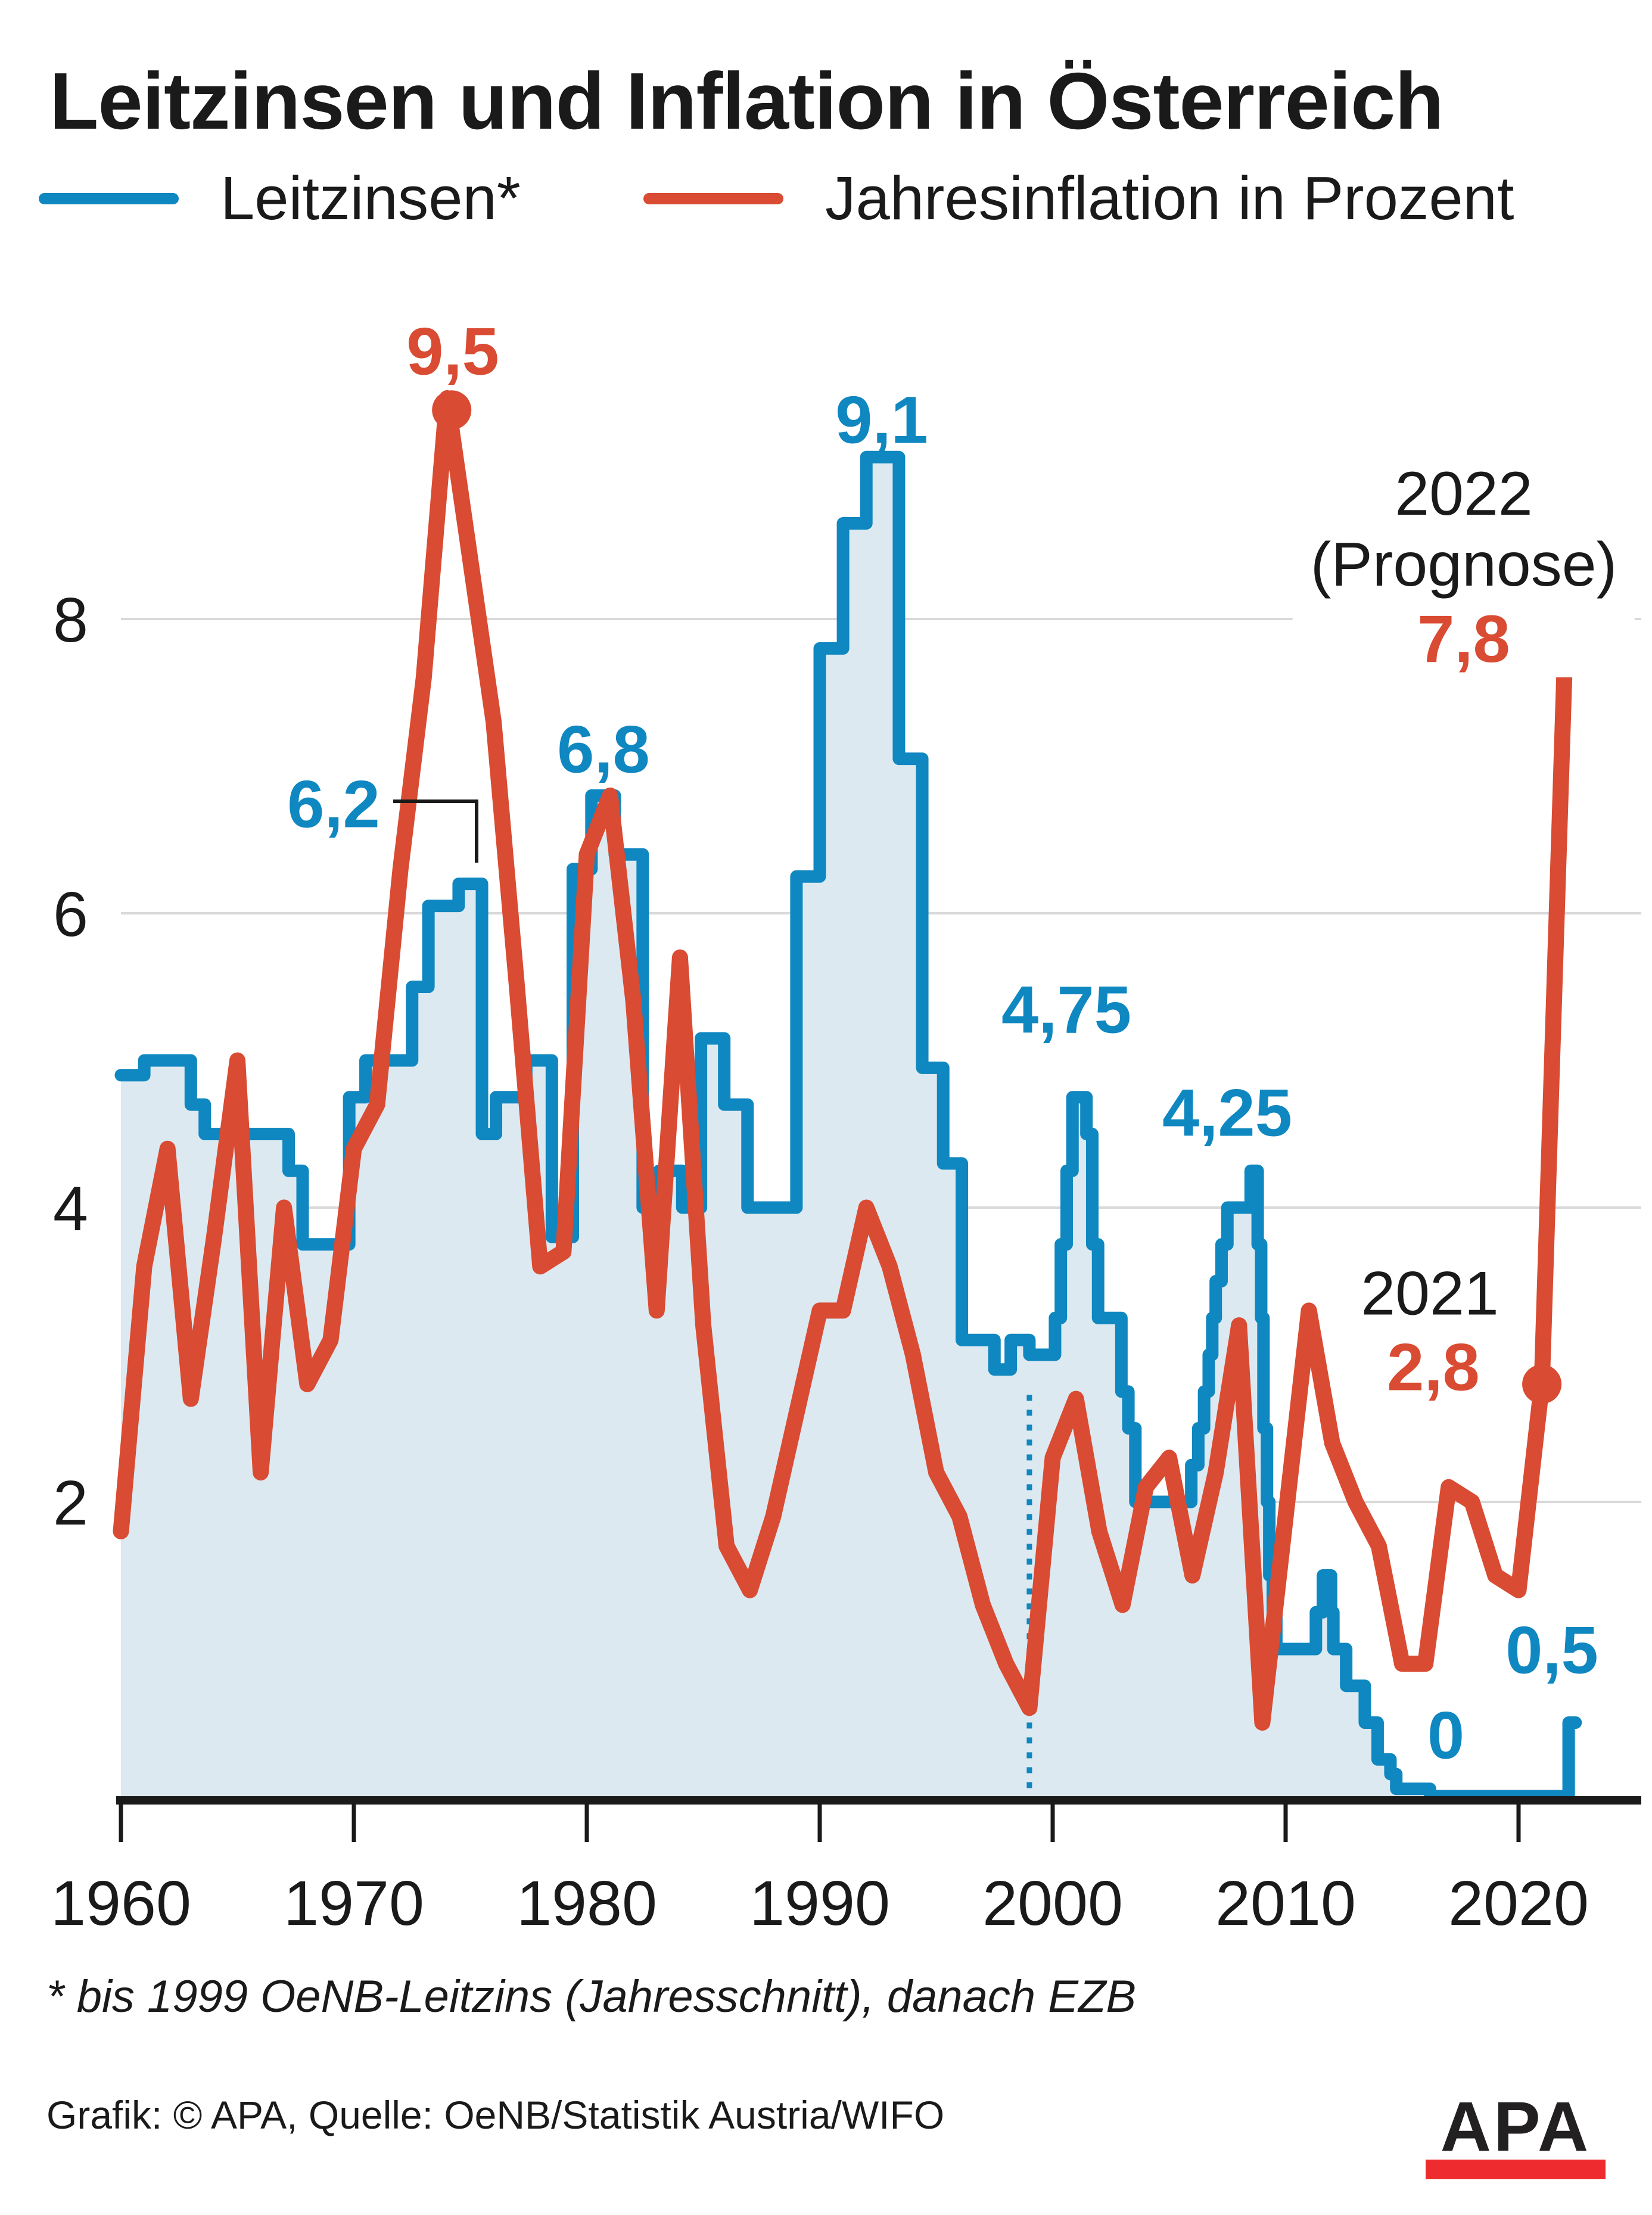  I want to click on y-axis-label-4: 4, so click(70, 1209).